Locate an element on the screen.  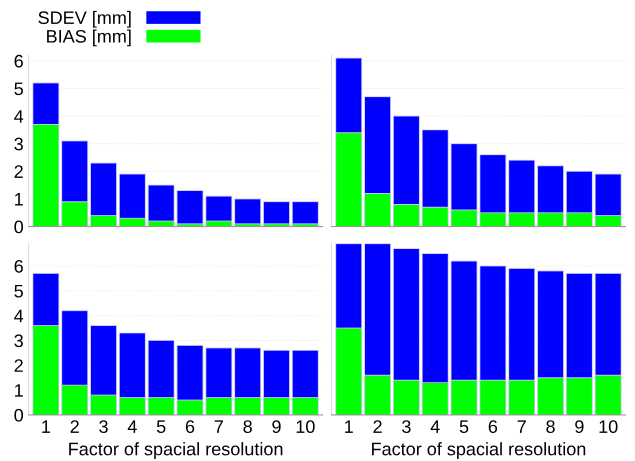
legend-label: BIAS [mm] is located at coordinates (89, 37).